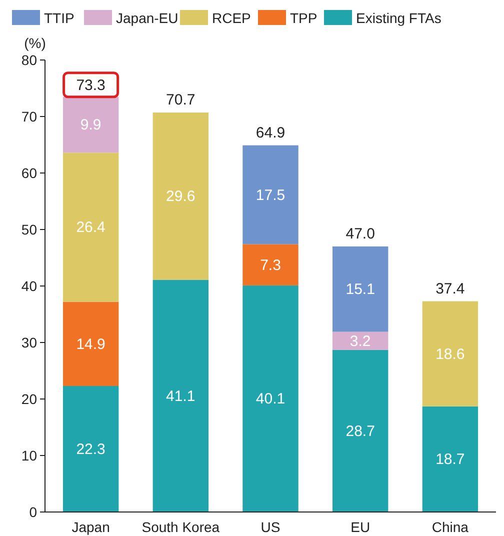  I want to click on data-label: 9.9, so click(91, 125).